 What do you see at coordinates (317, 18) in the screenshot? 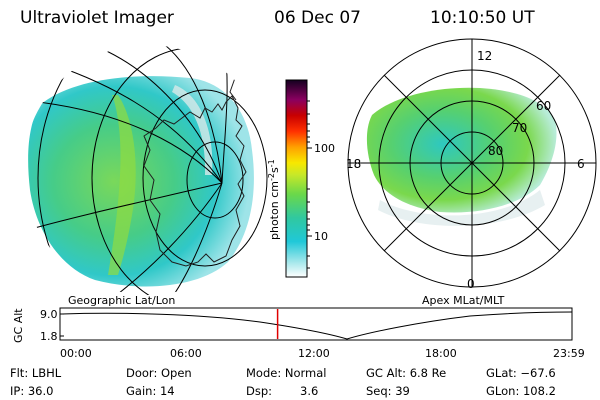
I see `date-label: 06 Dec 07` at bounding box center [317, 18].